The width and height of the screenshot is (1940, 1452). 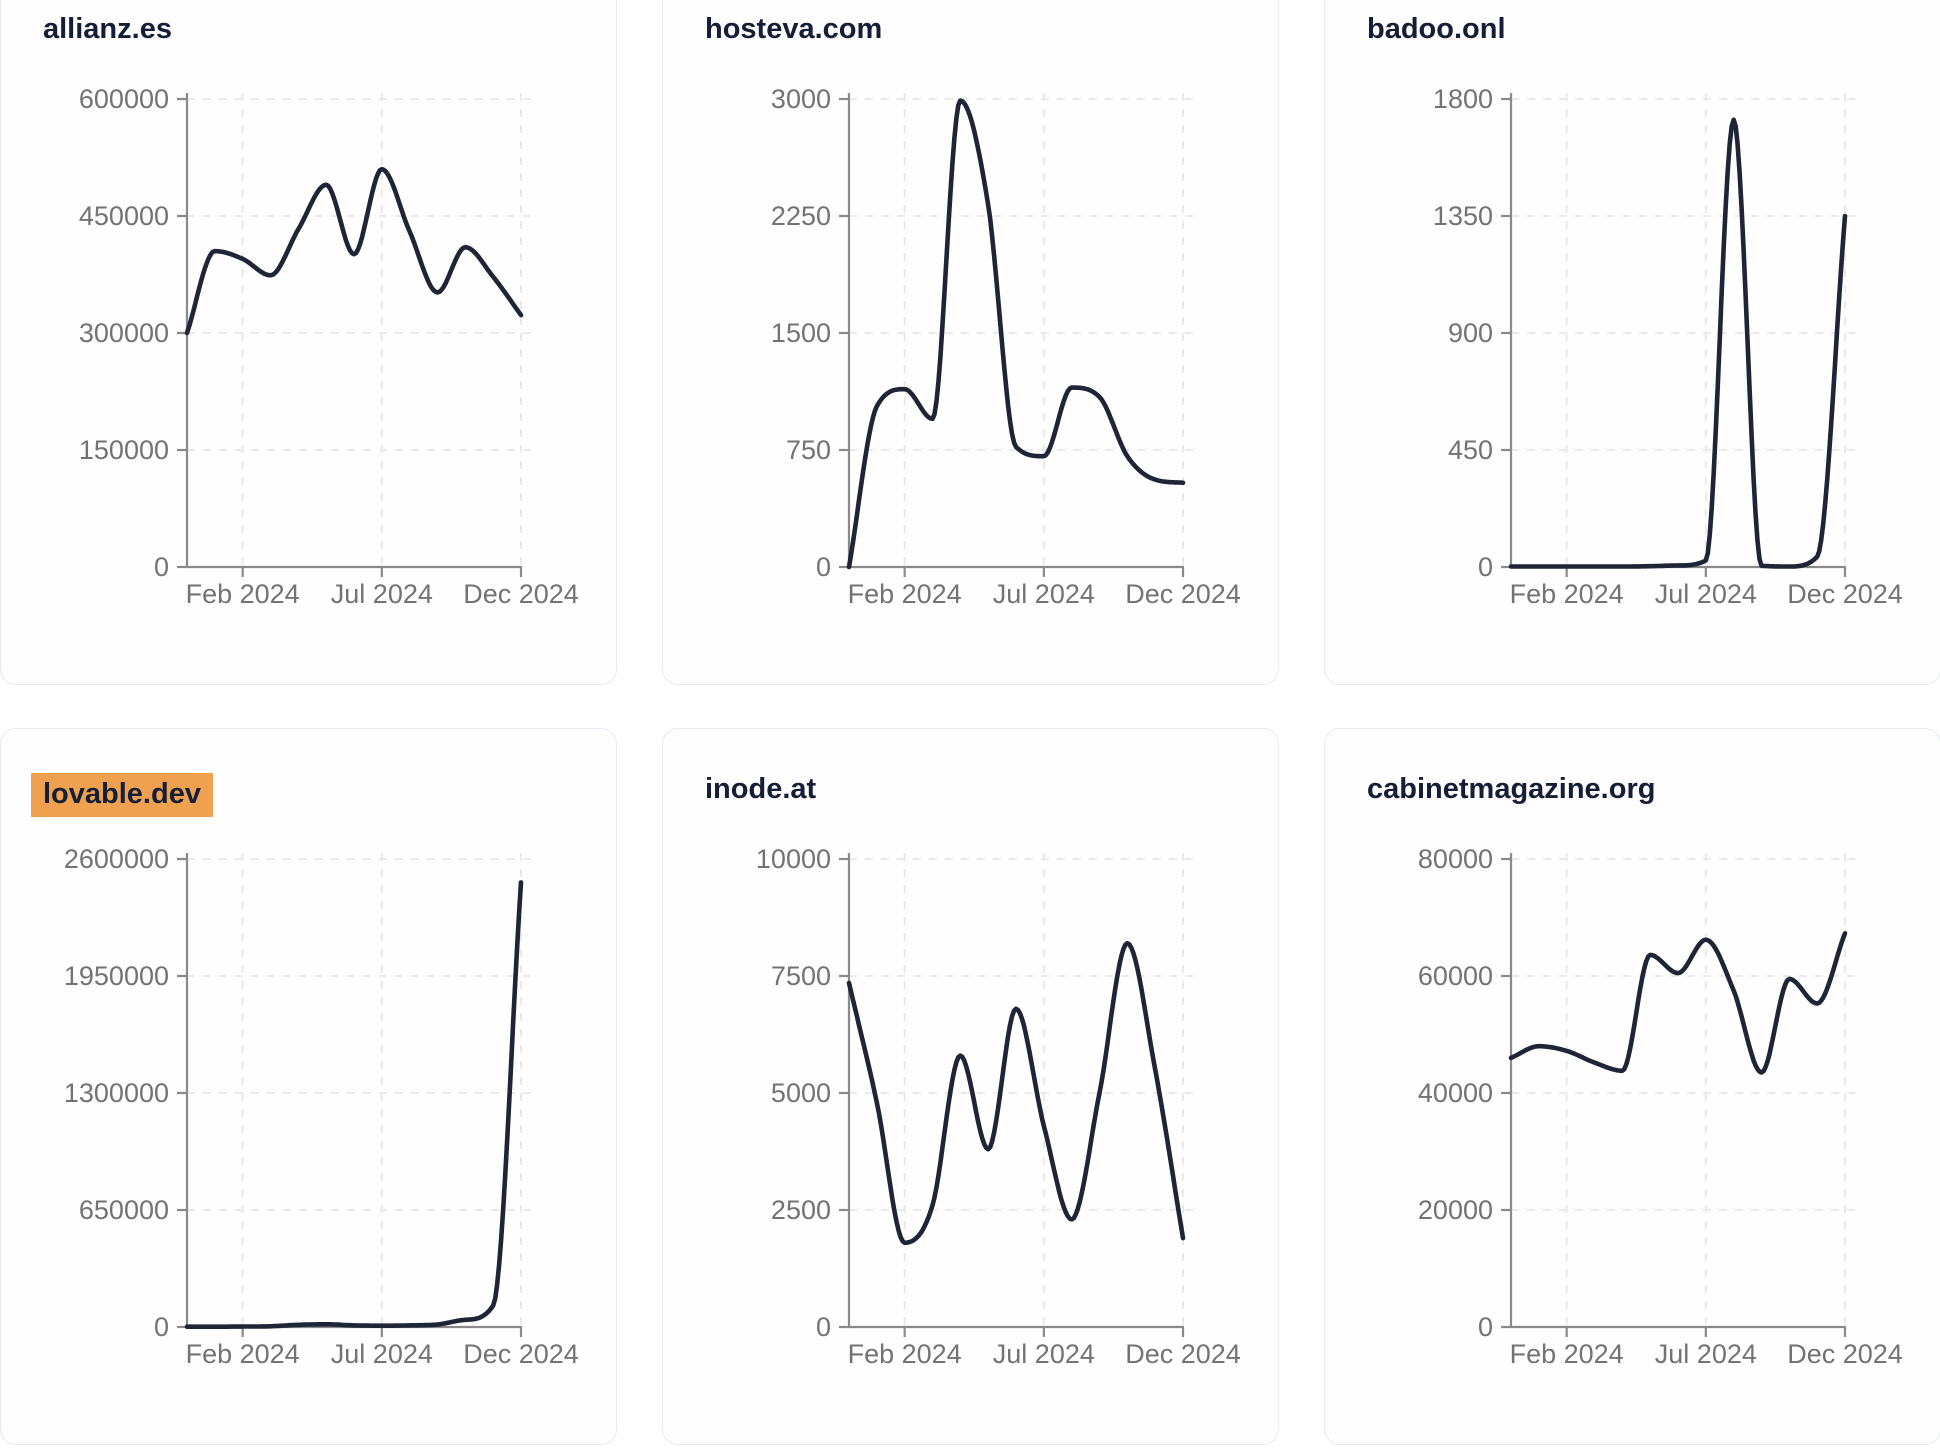 I want to click on y-tick-label: 10000, so click(x=793, y=859).